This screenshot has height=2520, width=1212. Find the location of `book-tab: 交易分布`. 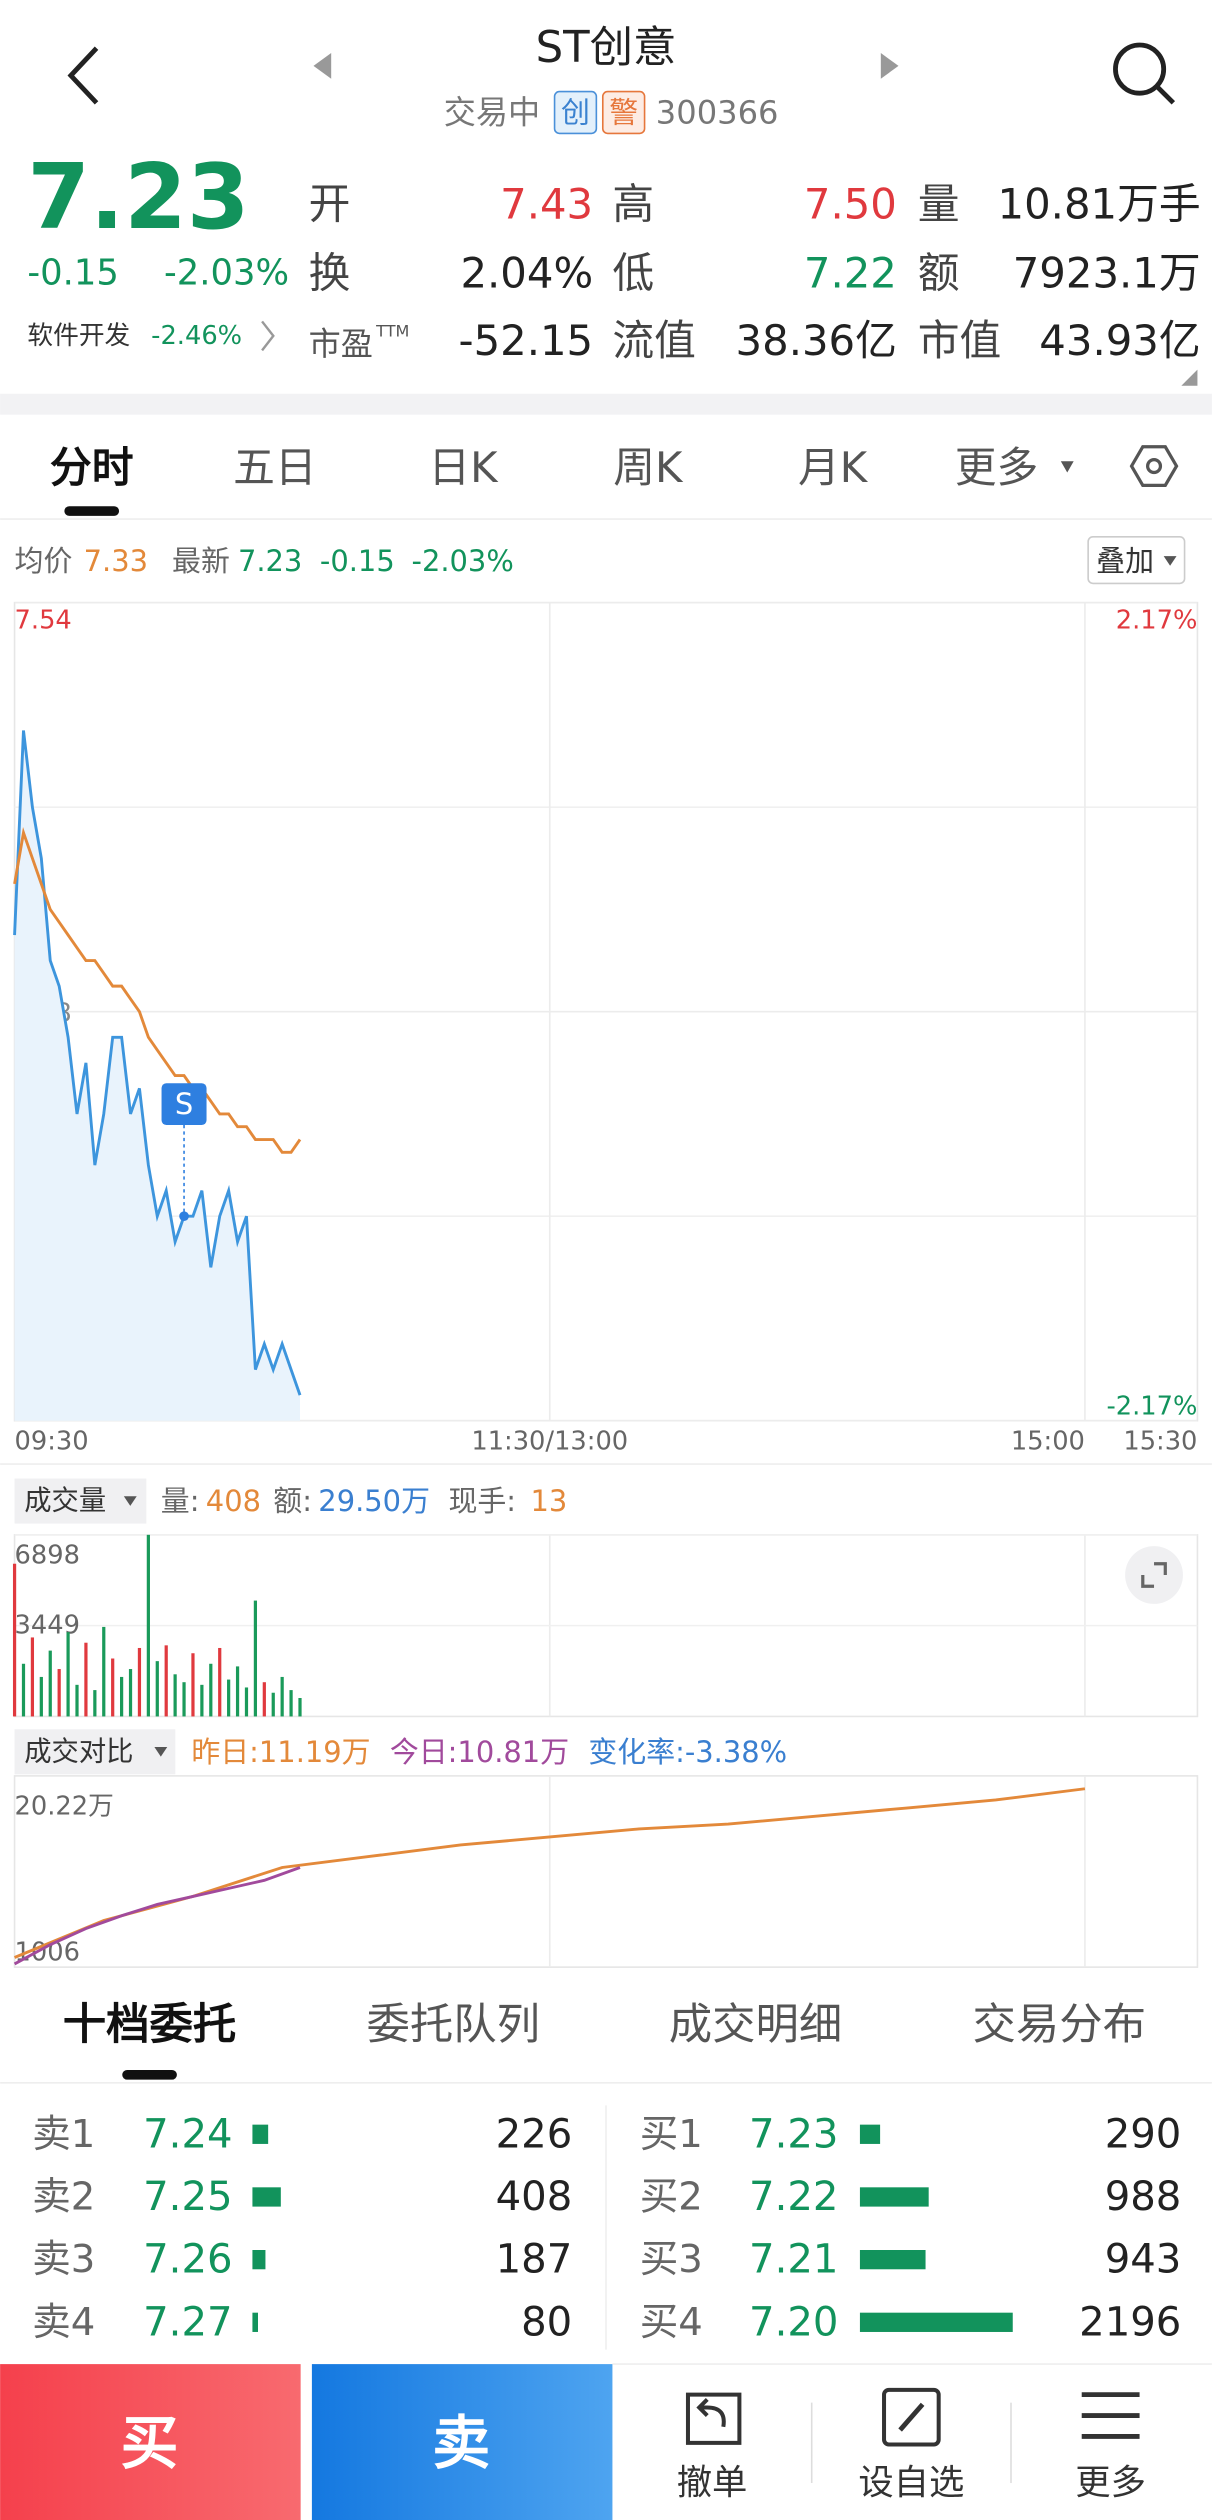

book-tab: 交易分布 is located at coordinates (1059, 2025).